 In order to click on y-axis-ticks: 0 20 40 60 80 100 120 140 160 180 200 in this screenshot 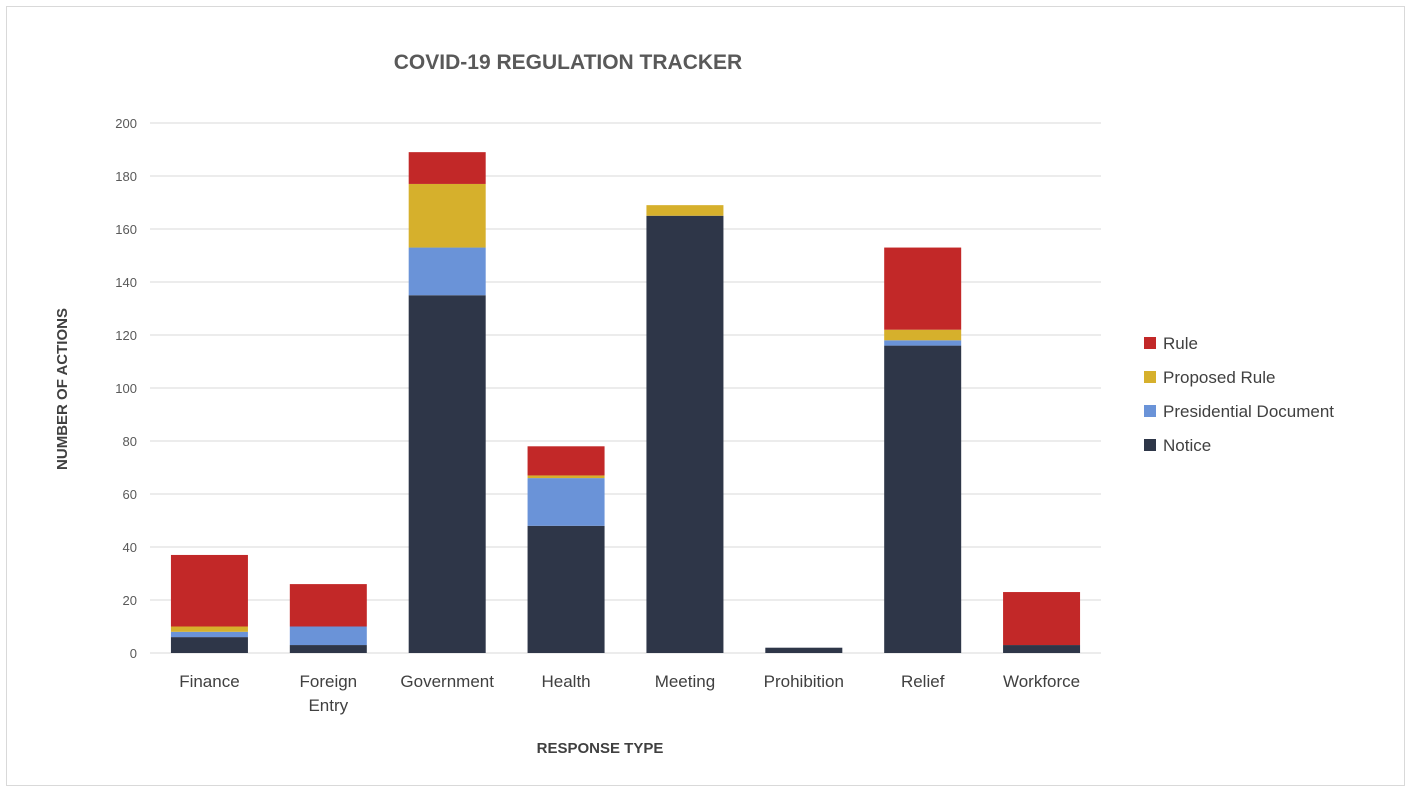, I will do `click(126, 388)`.